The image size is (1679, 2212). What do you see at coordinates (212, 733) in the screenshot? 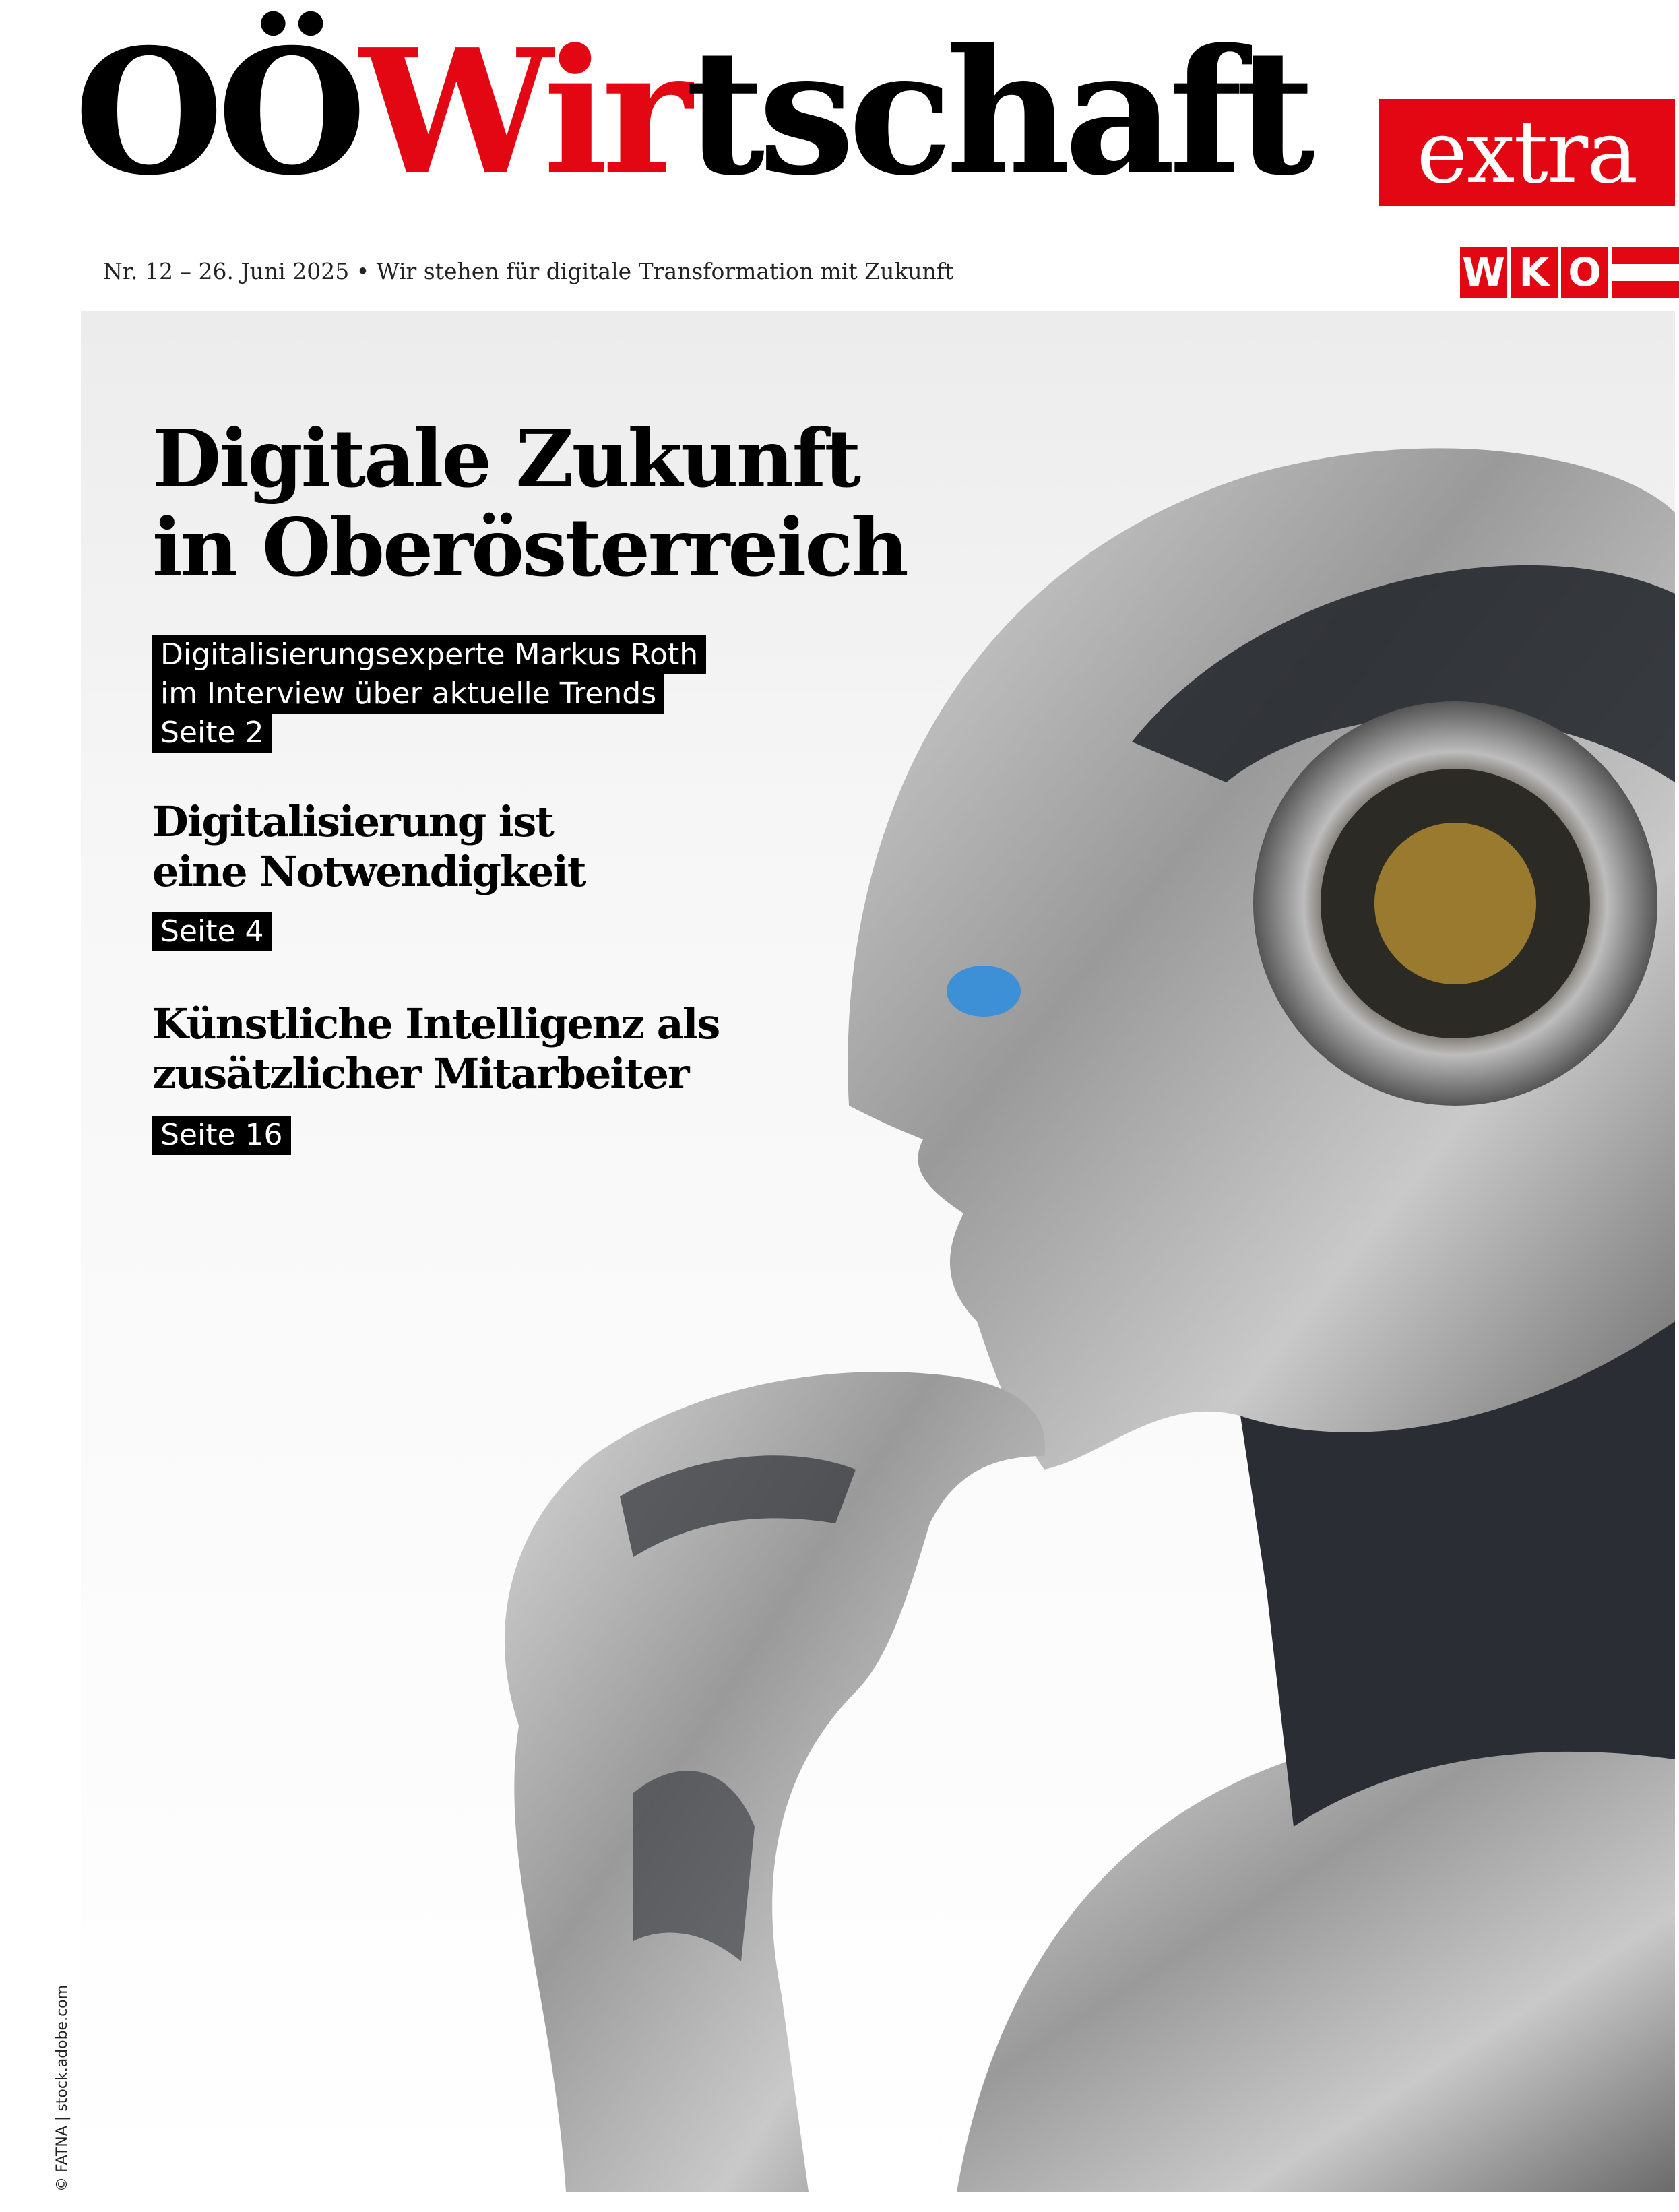
I see `page-reference: Seite 2` at bounding box center [212, 733].